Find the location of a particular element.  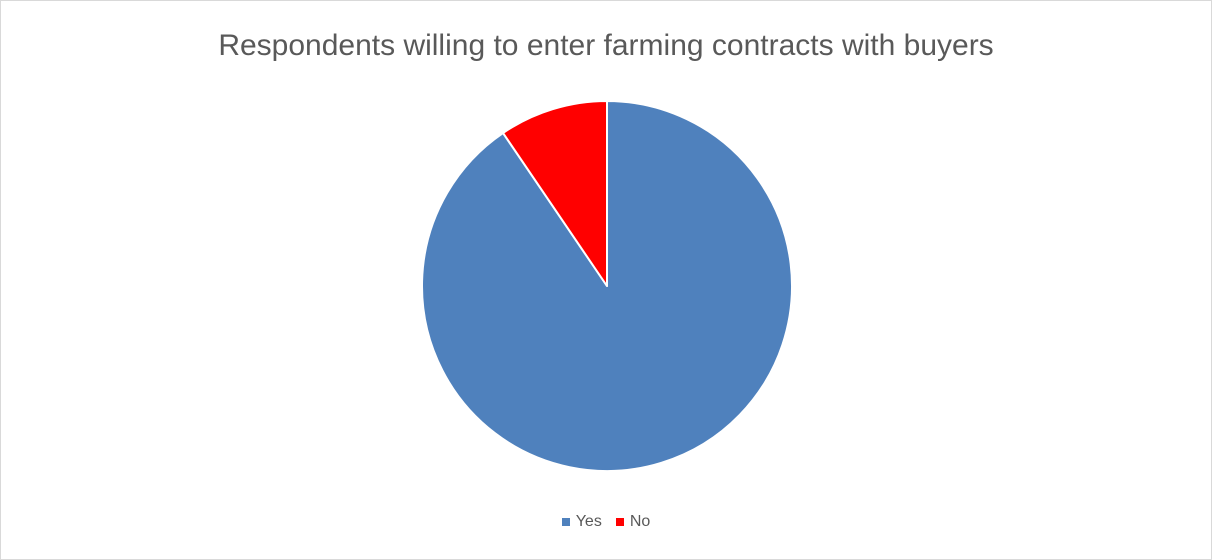

legend-swatch-yes is located at coordinates (565, 522).